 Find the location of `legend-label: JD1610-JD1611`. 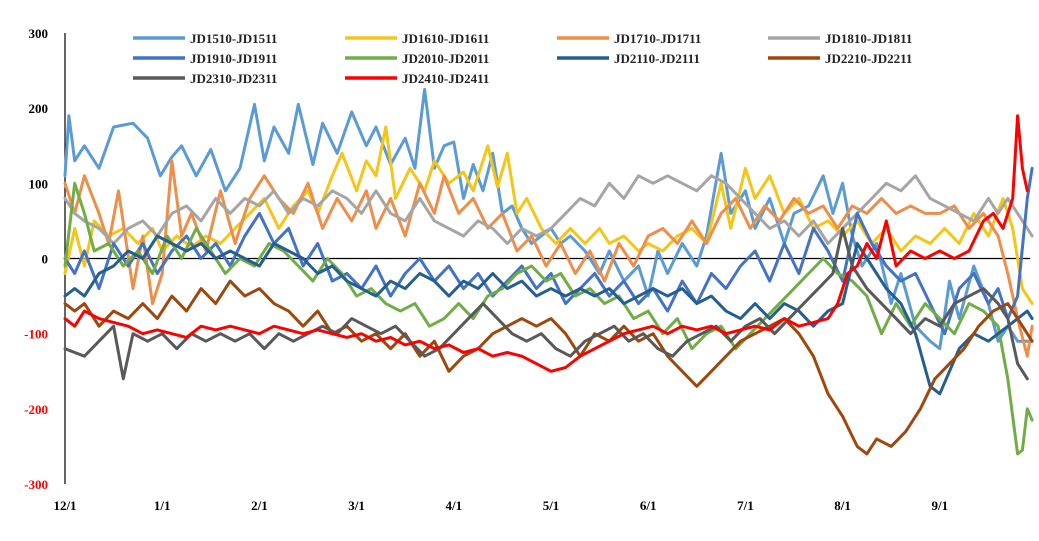

legend-label: JD1610-JD1611 is located at coordinates (445, 38).